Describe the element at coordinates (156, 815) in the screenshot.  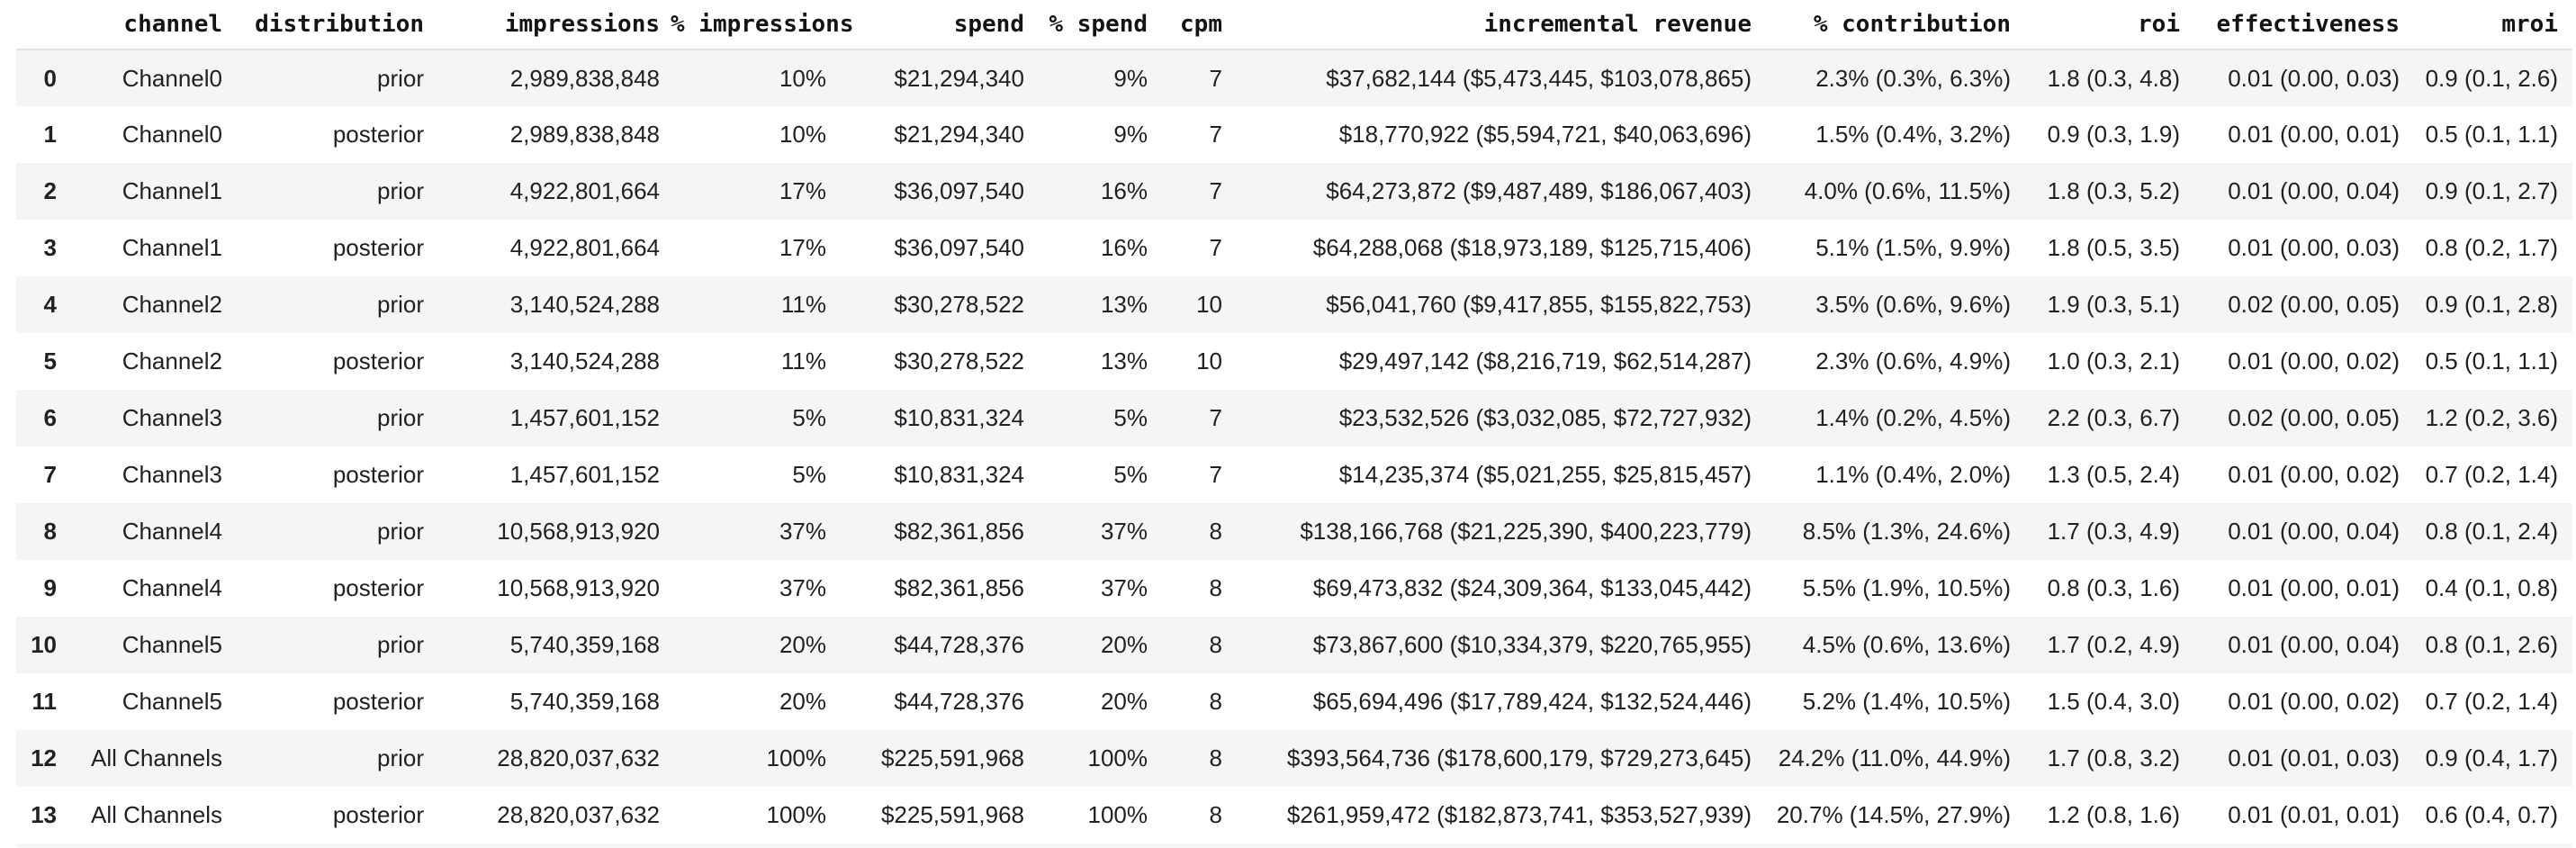
I see `cell-channel: All Channels` at that location.